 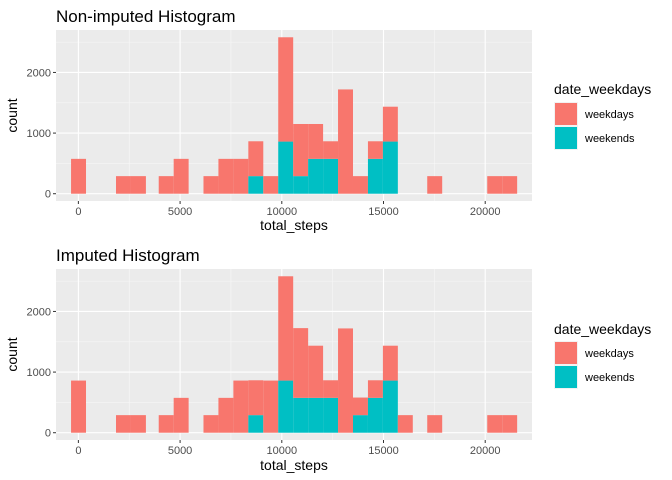 I want to click on chart-title: Imputed Histogram, so click(x=128, y=255).